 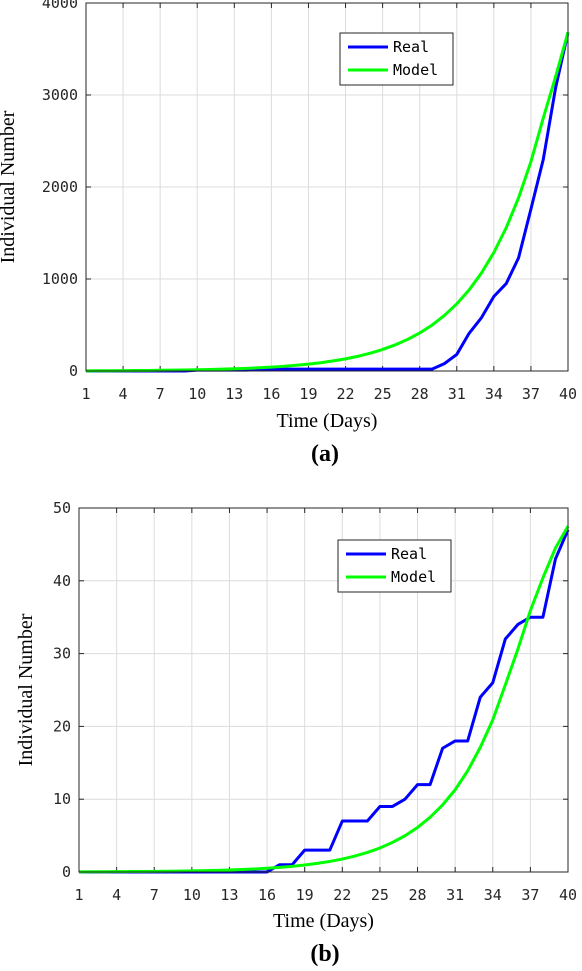 What do you see at coordinates (60, 6) in the screenshot?
I see `y-tick-label: 4000` at bounding box center [60, 6].